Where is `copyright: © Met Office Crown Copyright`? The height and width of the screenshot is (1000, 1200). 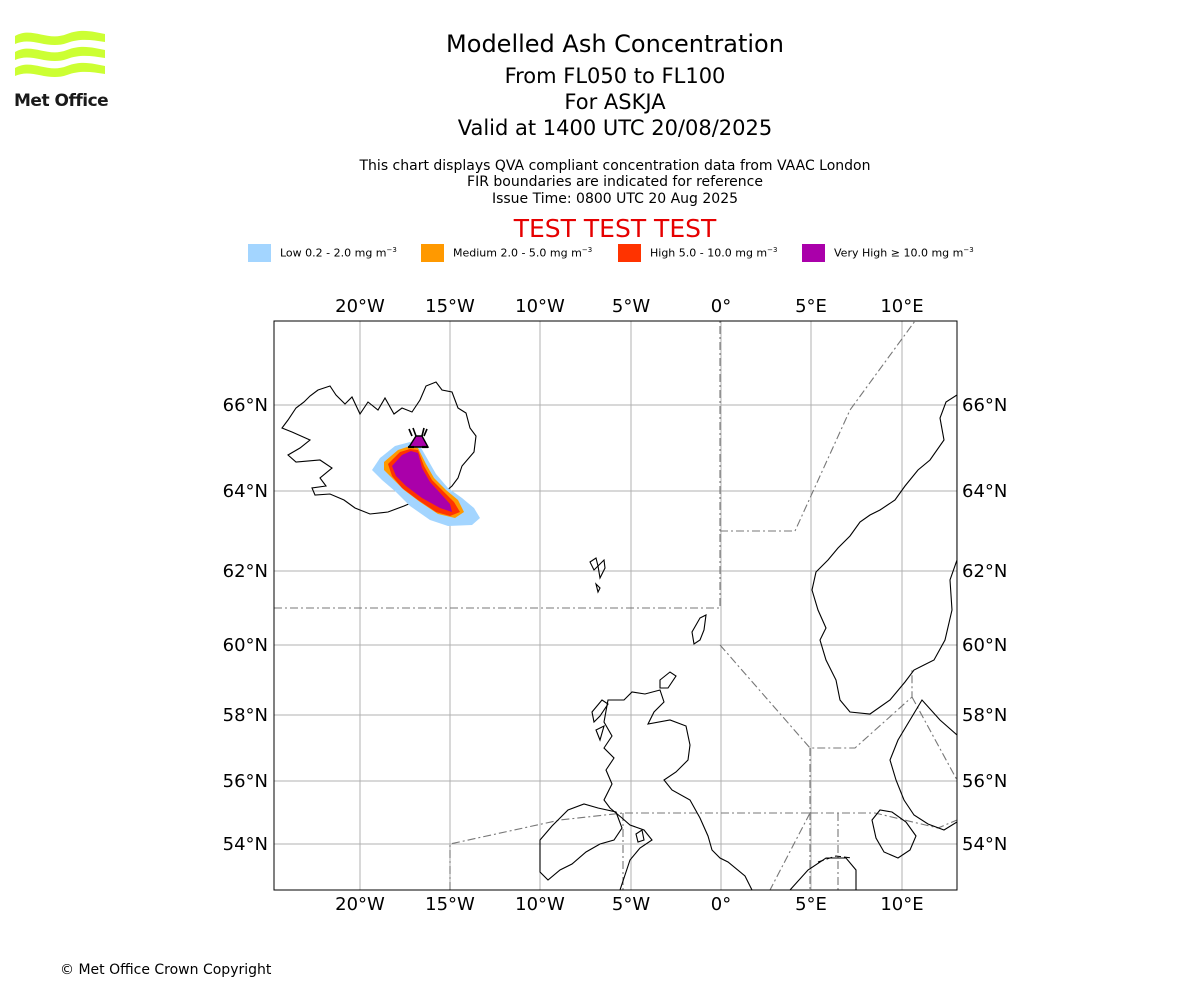
copyright: © Met Office Crown Copyright is located at coordinates (166, 970).